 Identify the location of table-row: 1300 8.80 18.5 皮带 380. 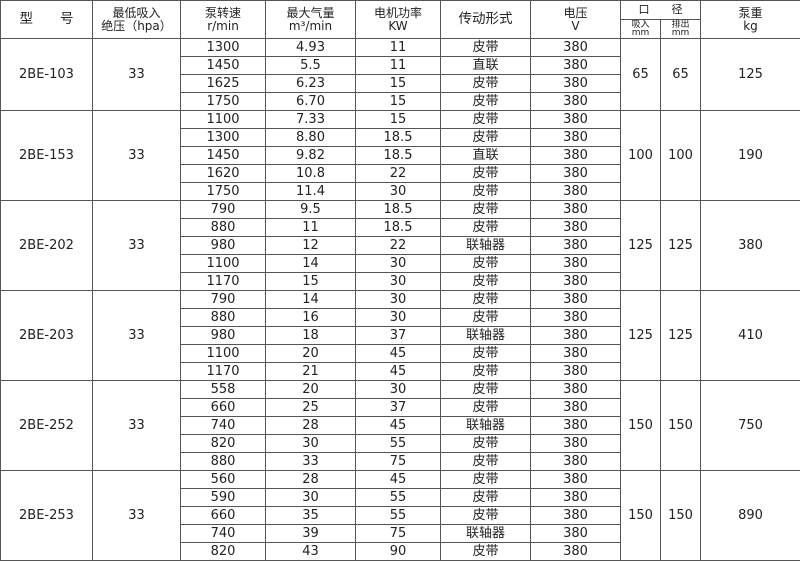
(400, 137).